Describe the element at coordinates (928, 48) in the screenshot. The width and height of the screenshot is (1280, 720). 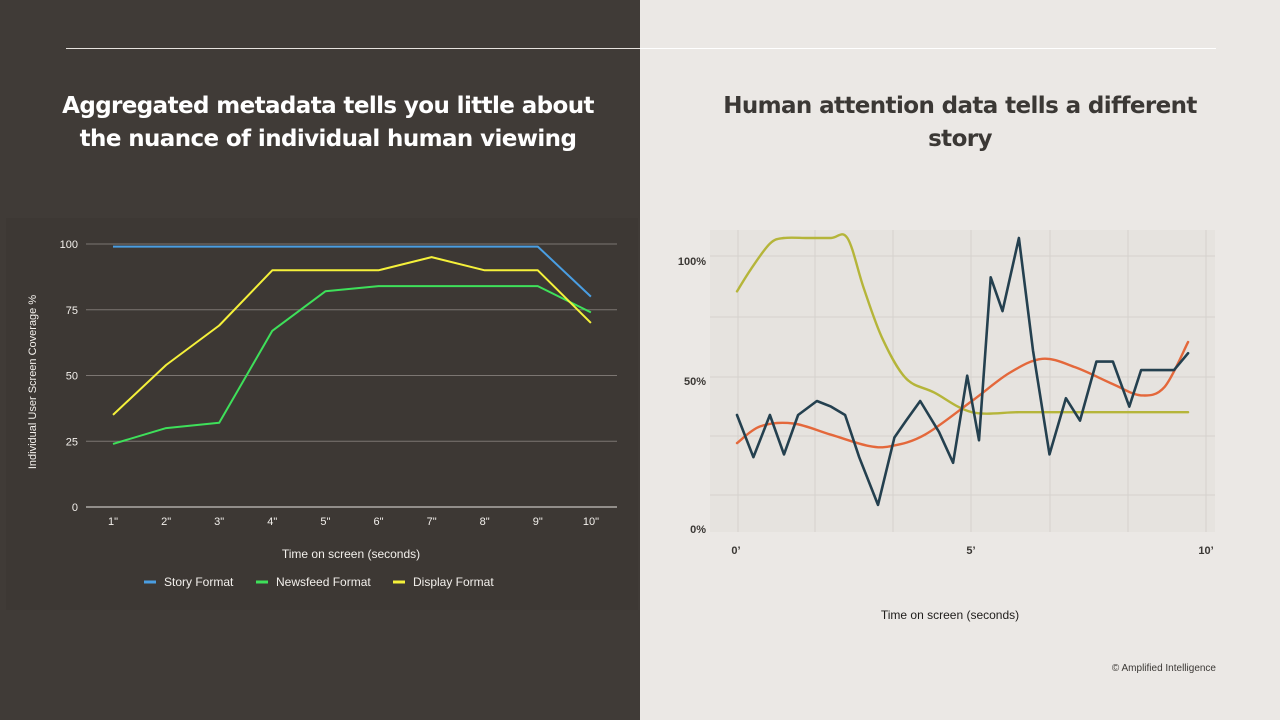
I see `divider-line-right` at that location.